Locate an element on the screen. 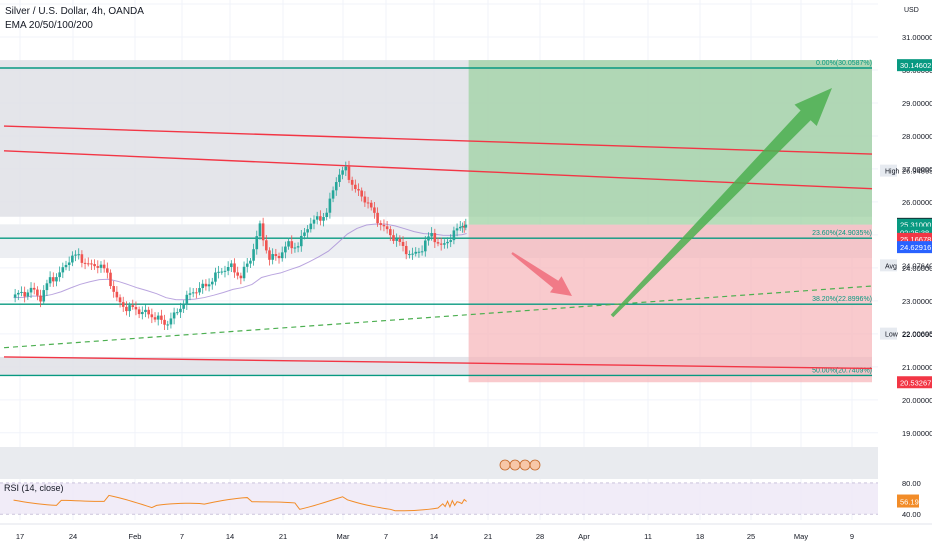  rsi-band is located at coordinates (439, 498).